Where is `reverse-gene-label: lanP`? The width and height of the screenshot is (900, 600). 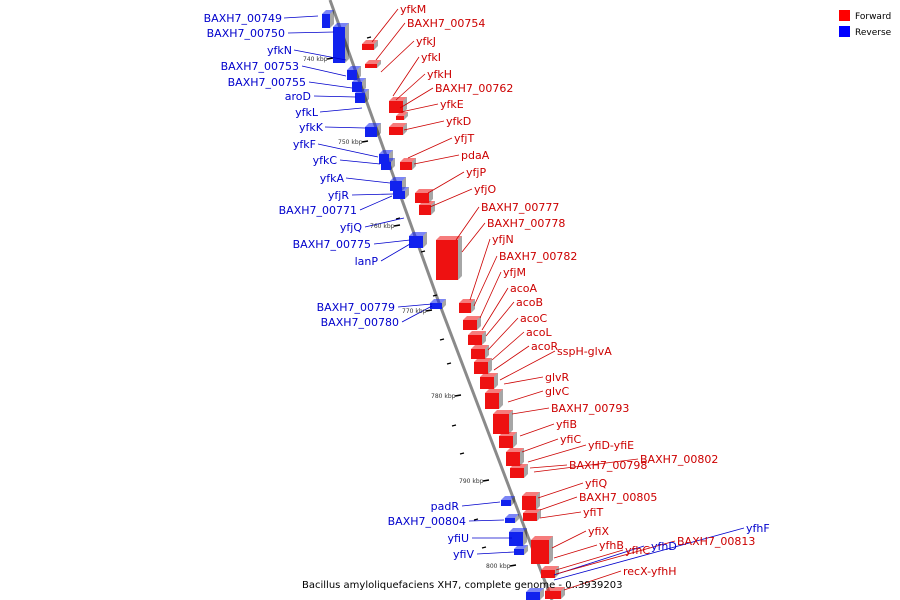
reverse-gene-label: lanP is located at coordinates (367, 261).